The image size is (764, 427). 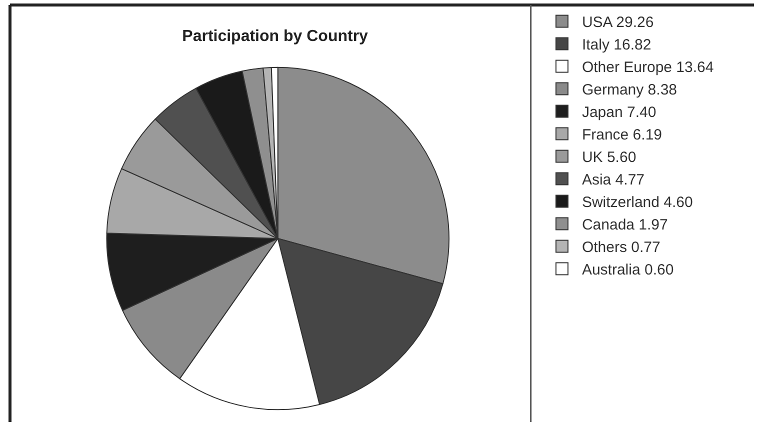 What do you see at coordinates (621, 247) in the screenshot?
I see `legend-label: Others 0.77` at bounding box center [621, 247].